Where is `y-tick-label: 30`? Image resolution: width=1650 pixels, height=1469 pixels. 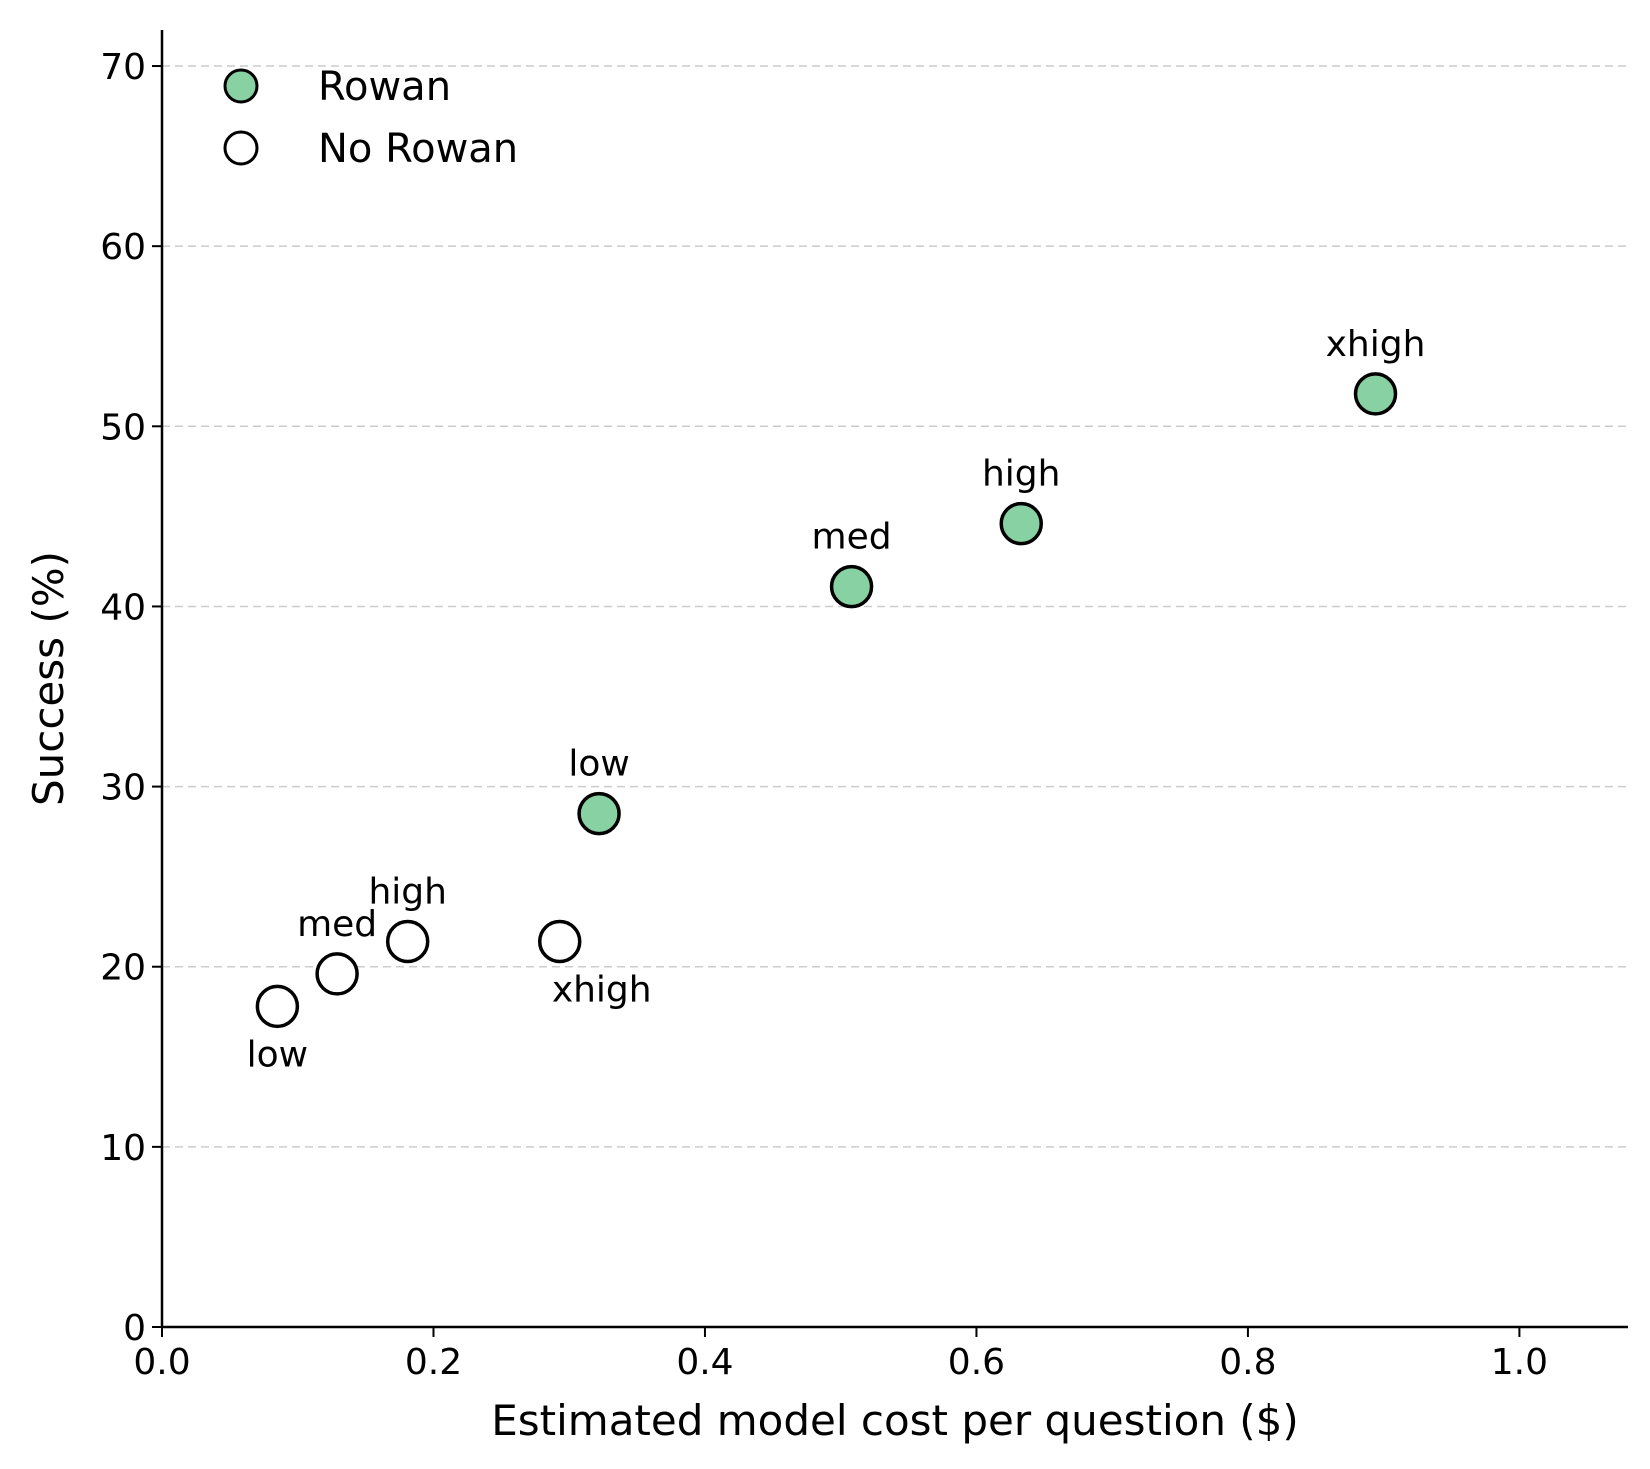
y-tick-label: 30 is located at coordinates (123, 788).